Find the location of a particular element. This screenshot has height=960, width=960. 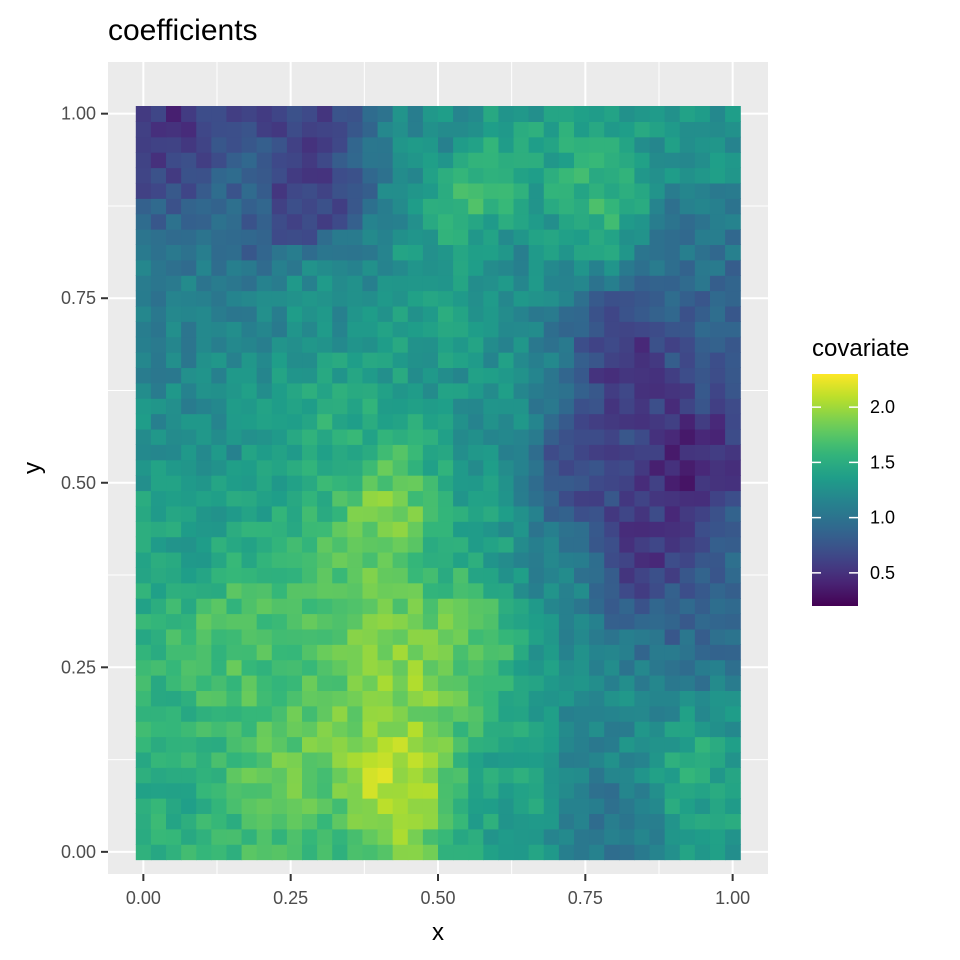

x-tick-label: 0.75 is located at coordinates (585, 898).